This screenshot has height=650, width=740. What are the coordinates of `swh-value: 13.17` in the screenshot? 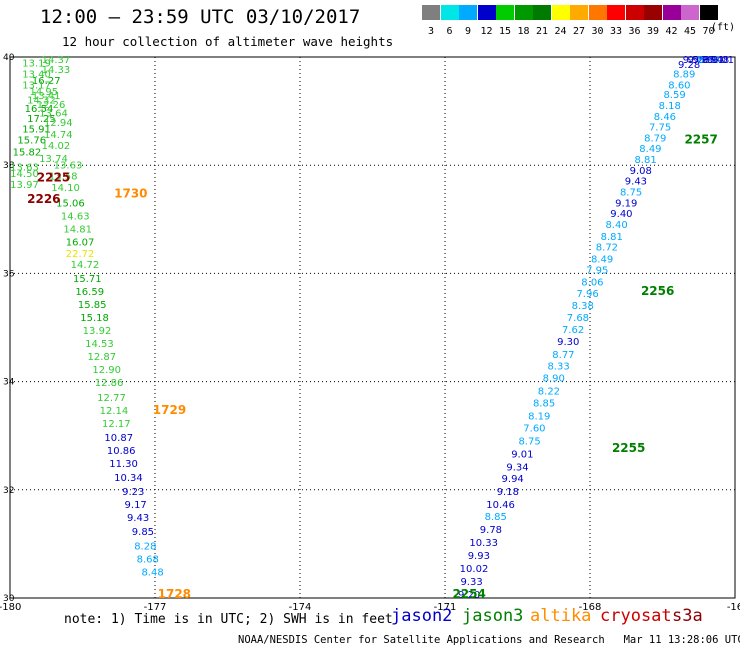 It's located at (36, 85).